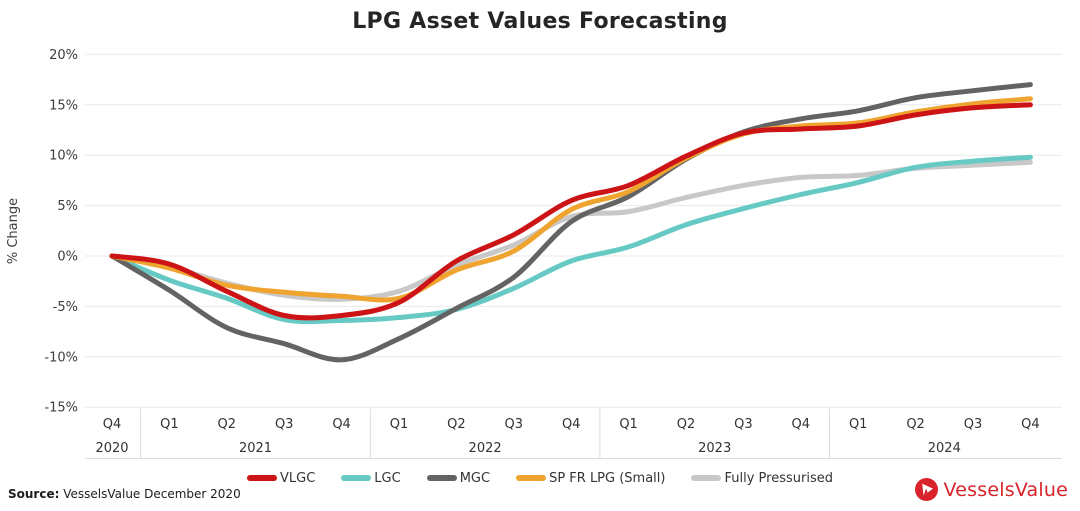  I want to click on y-tick-0%: 0%, so click(67, 257).